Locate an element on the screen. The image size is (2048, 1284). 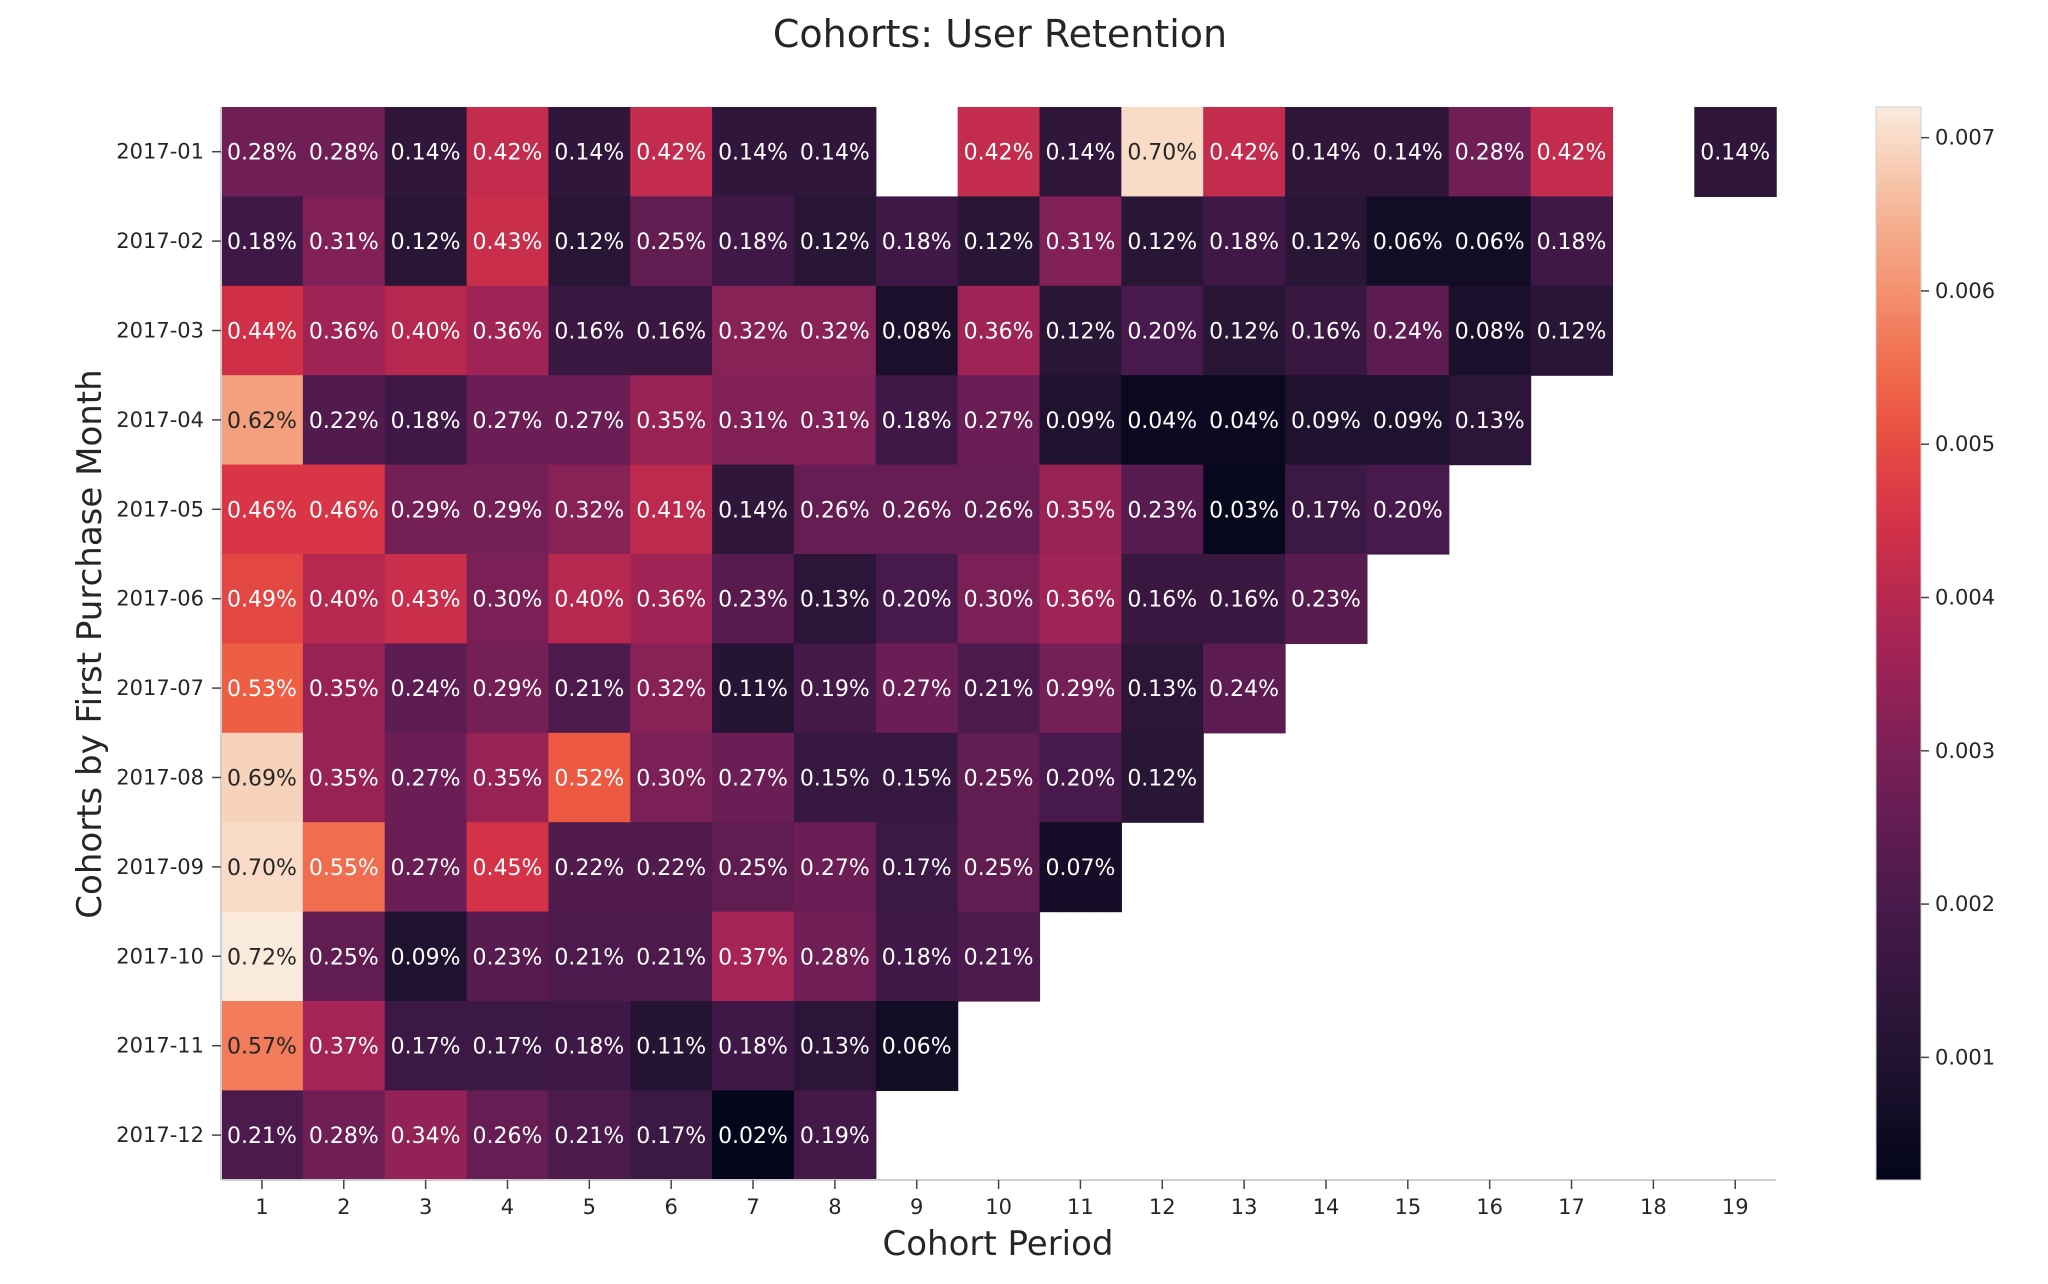
cell-value-label: 0.03% is located at coordinates (1244, 510).